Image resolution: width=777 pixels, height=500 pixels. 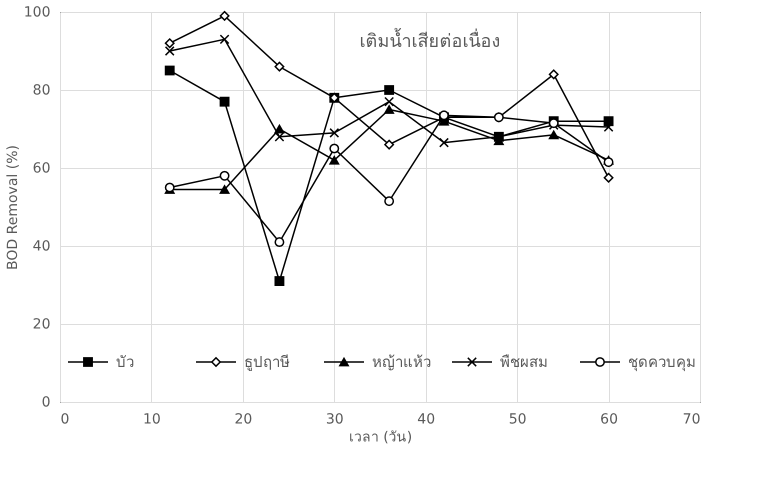 What do you see at coordinates (524, 362) in the screenshot?
I see `legend-label: พืชผสม` at bounding box center [524, 362].